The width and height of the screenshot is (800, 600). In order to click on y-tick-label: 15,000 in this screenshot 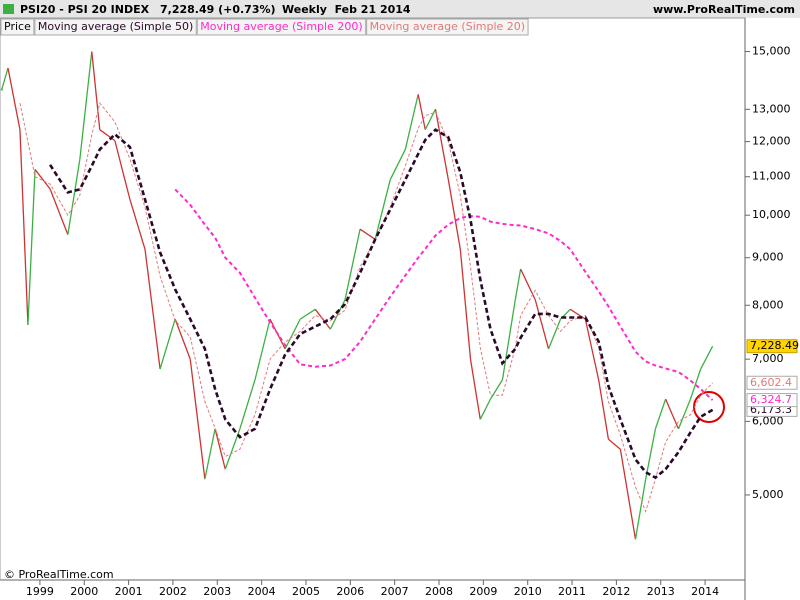, I will do `click(771, 51)`.